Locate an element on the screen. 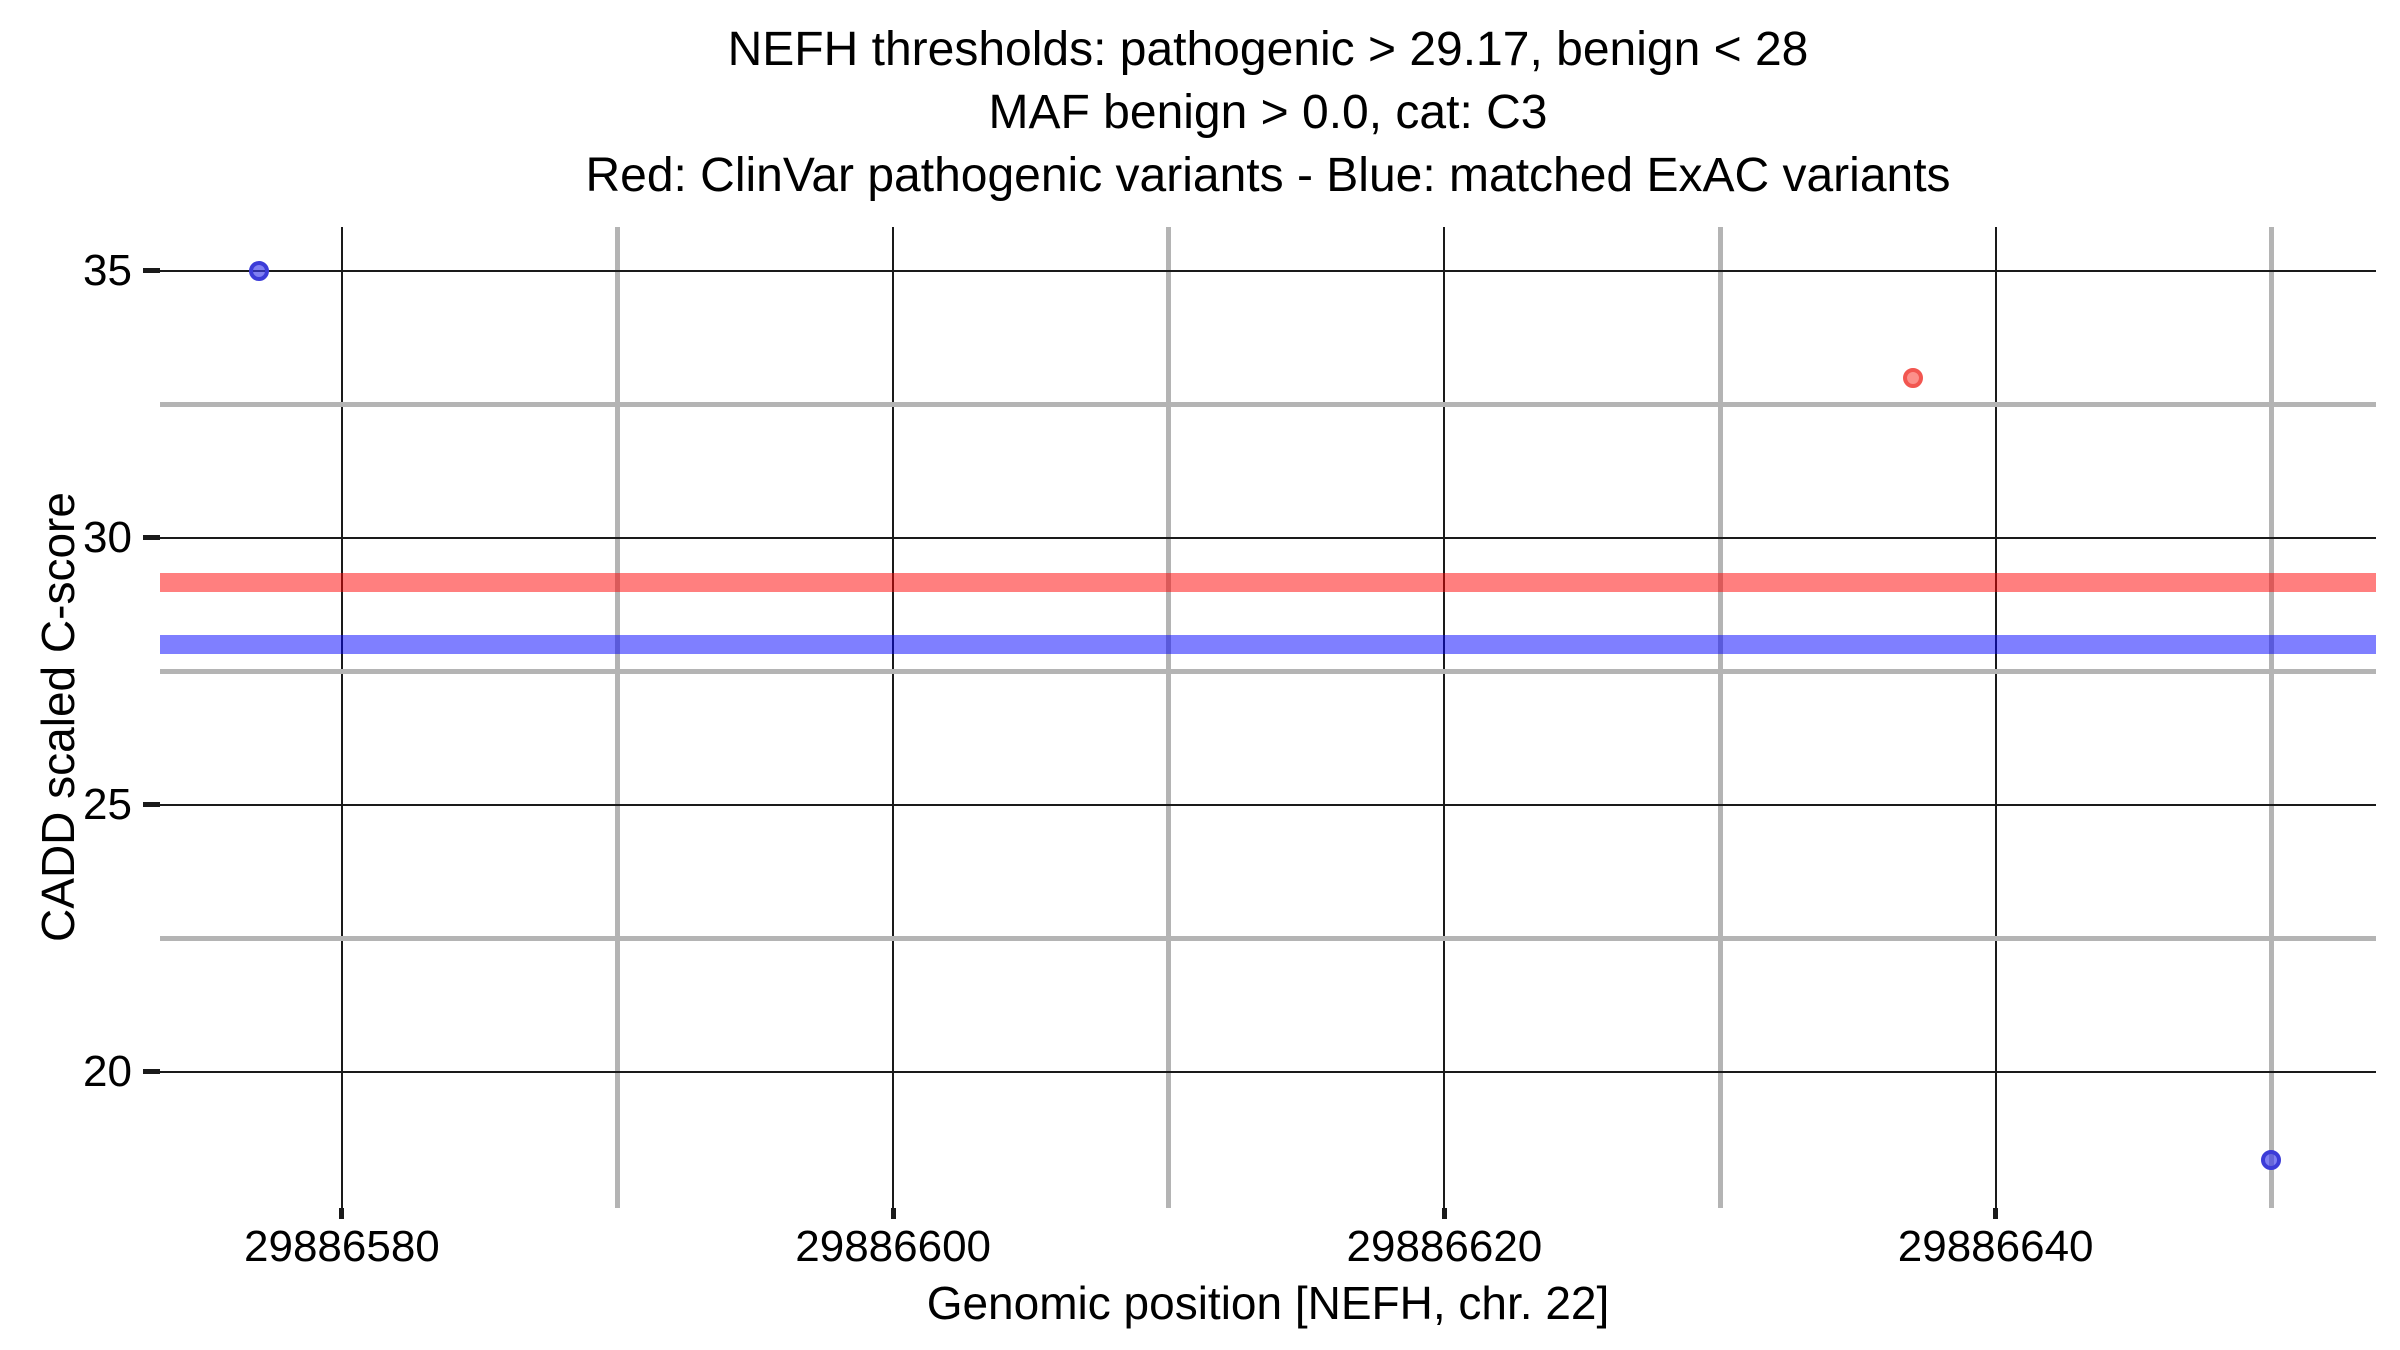 The width and height of the screenshot is (2400, 1350). threshold-band-benign is located at coordinates (1268, 645).